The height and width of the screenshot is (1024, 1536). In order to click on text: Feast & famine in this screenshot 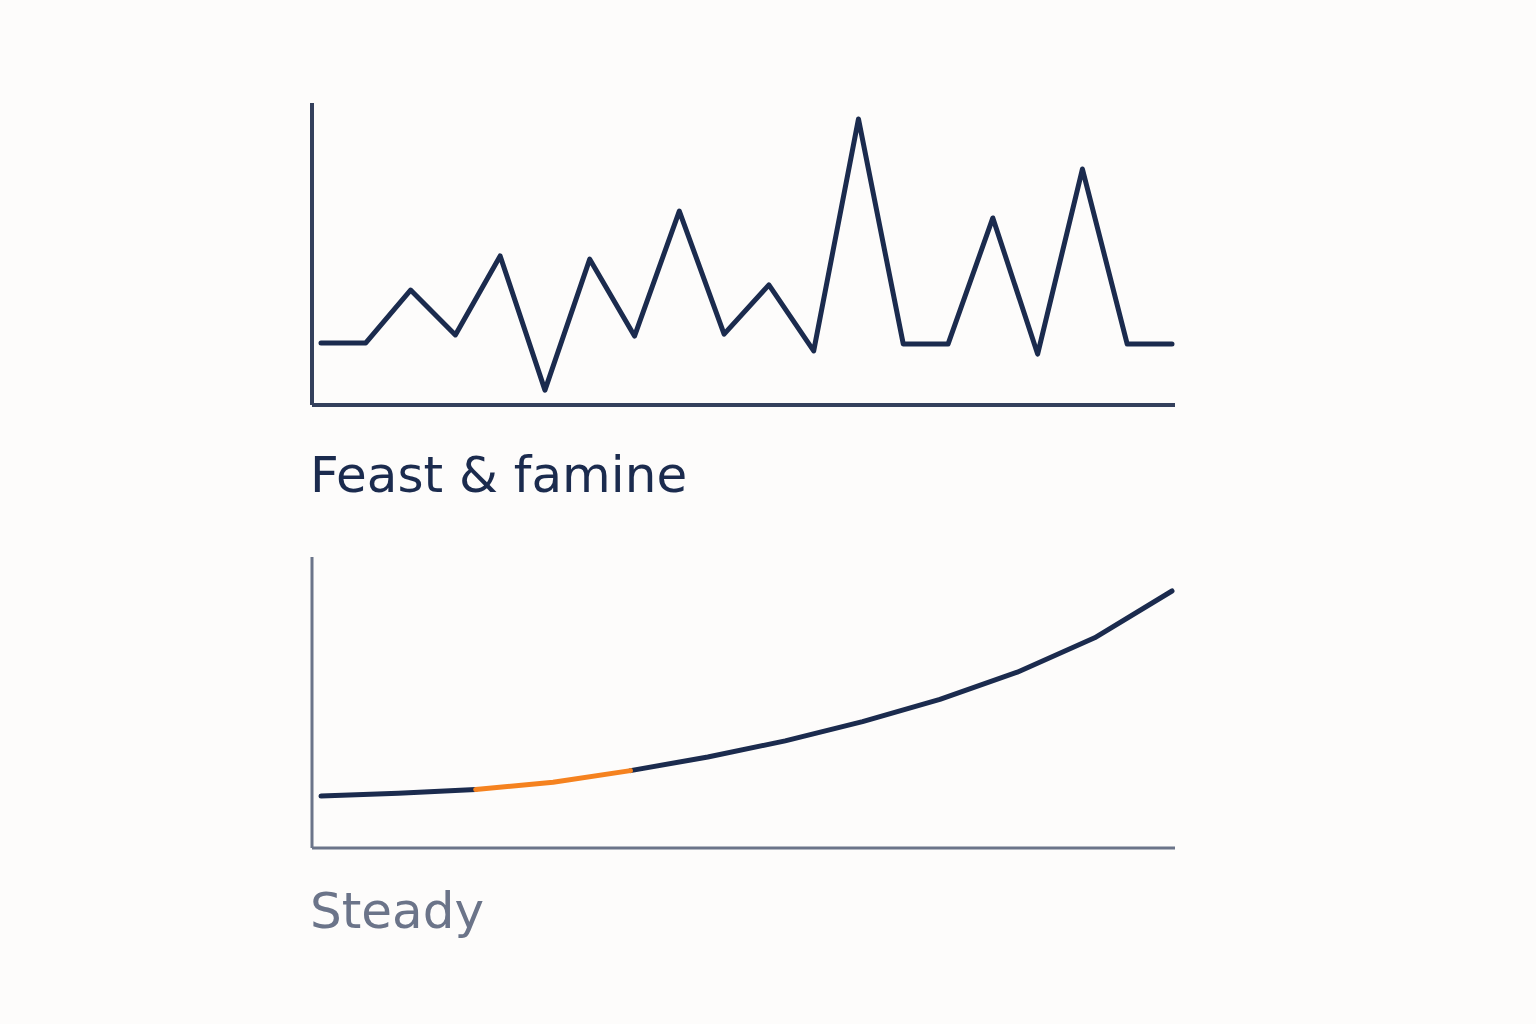, I will do `click(499, 475)`.